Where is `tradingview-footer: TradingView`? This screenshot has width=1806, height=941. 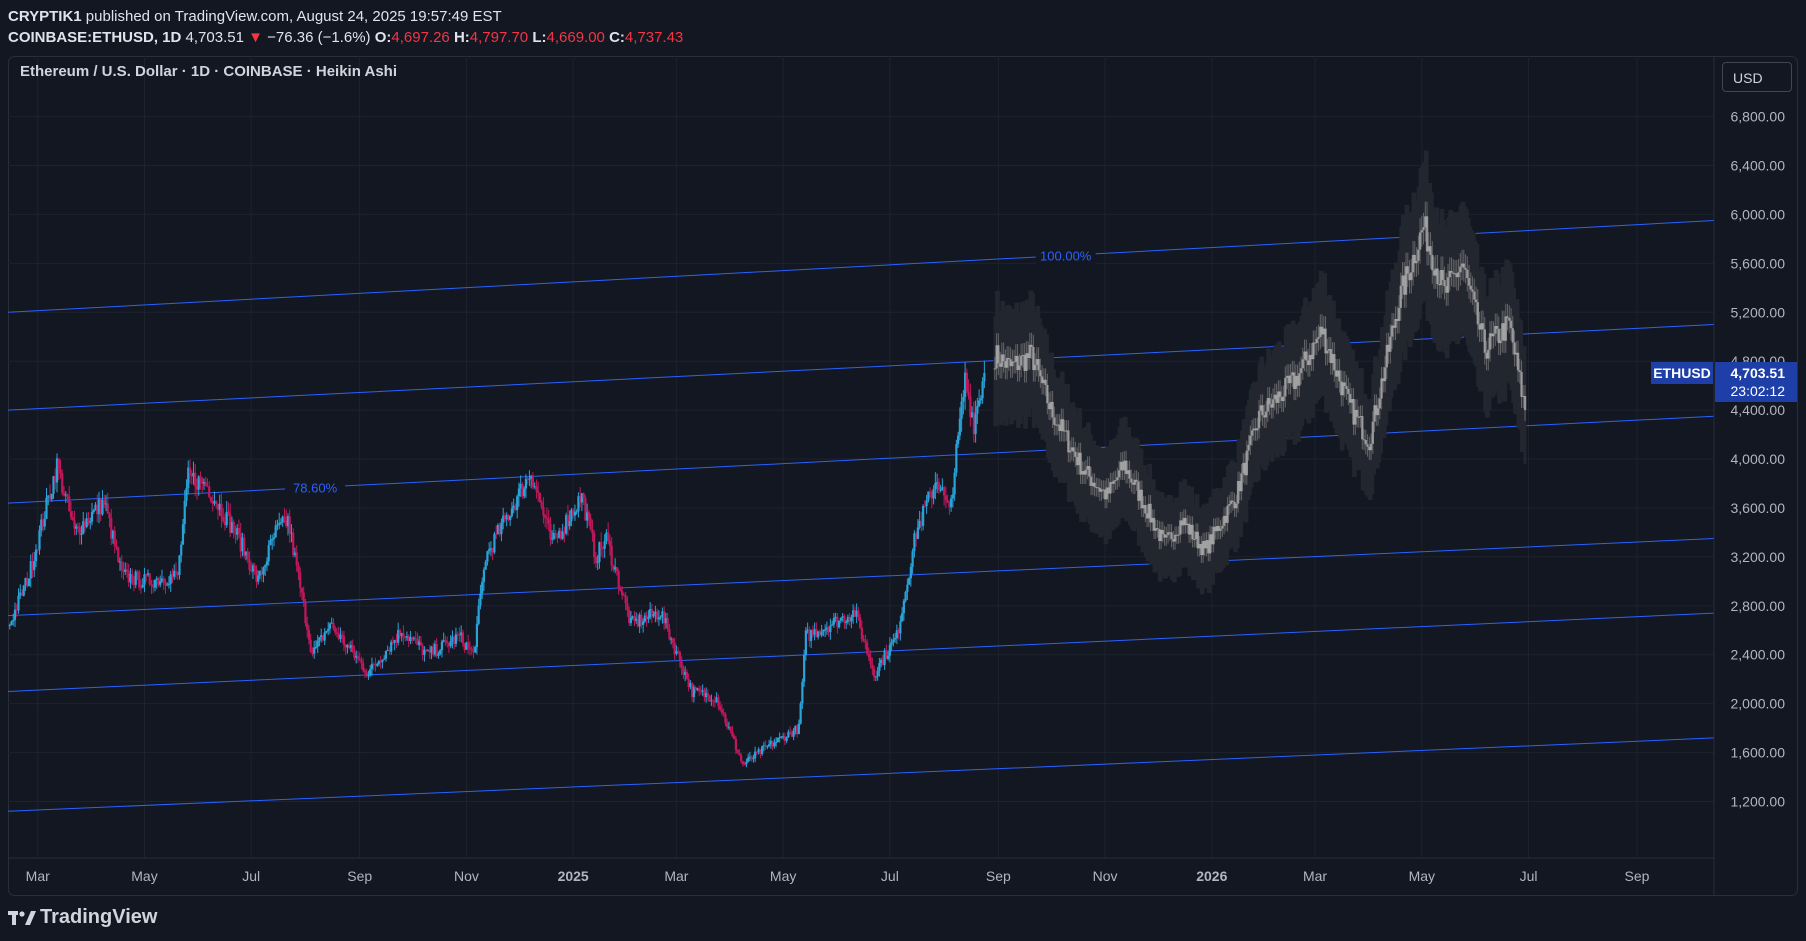
tradingview-footer: TradingView is located at coordinates (82, 917).